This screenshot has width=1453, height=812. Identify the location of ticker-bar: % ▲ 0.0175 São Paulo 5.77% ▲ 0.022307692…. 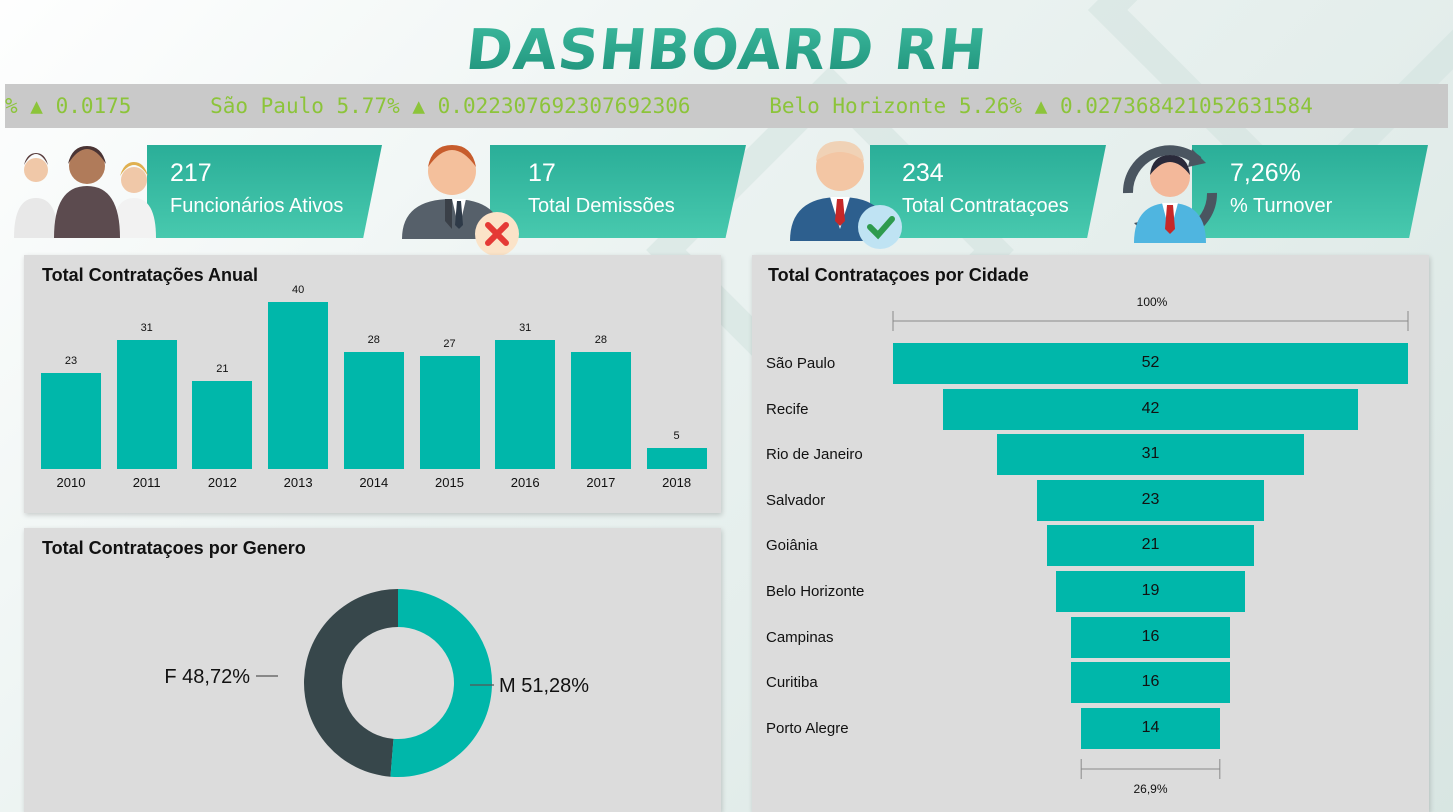
(726, 106).